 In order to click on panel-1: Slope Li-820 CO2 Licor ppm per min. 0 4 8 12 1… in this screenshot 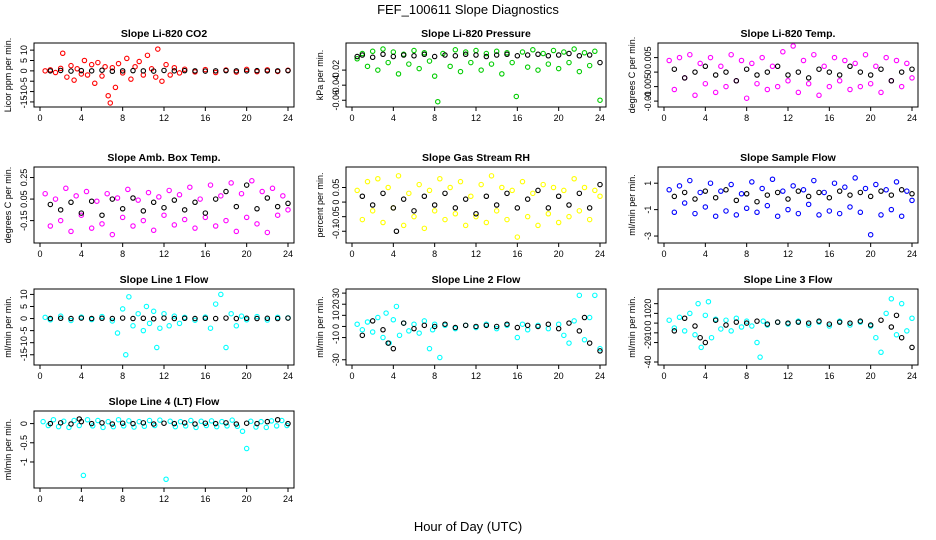, I will do `click(149, 75)`.